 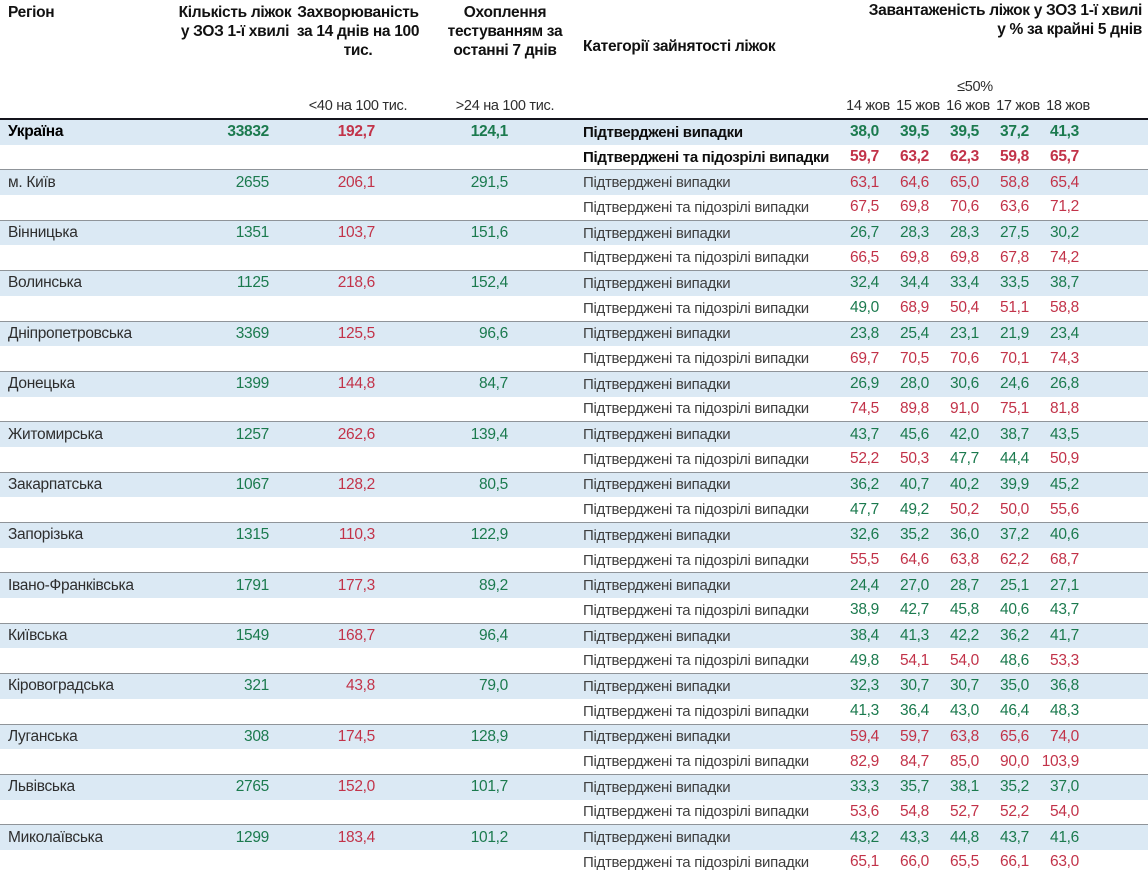 I want to click on occupancy-value: 74,0, so click(x=1064, y=736).